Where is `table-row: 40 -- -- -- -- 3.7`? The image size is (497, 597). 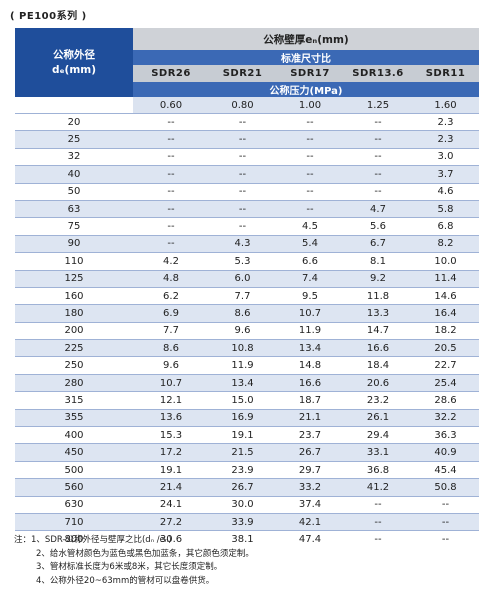 table-row: 40 -- -- -- -- 3.7 is located at coordinates (247, 174).